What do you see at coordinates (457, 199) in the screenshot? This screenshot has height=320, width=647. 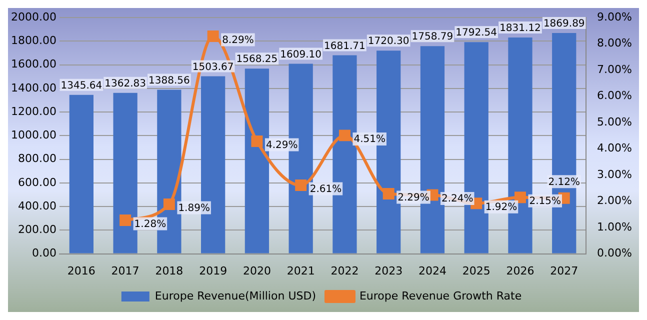 I see `data-label: 2.24%` at bounding box center [457, 199].